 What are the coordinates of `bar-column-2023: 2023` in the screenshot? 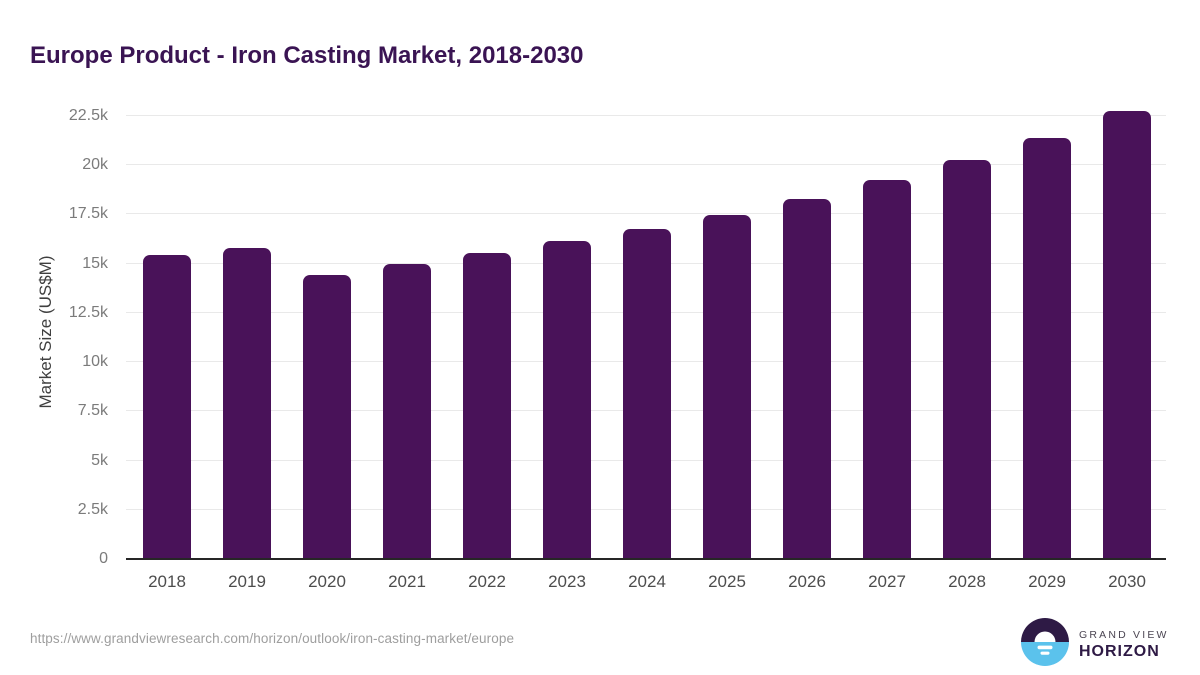 It's located at (567, 343).